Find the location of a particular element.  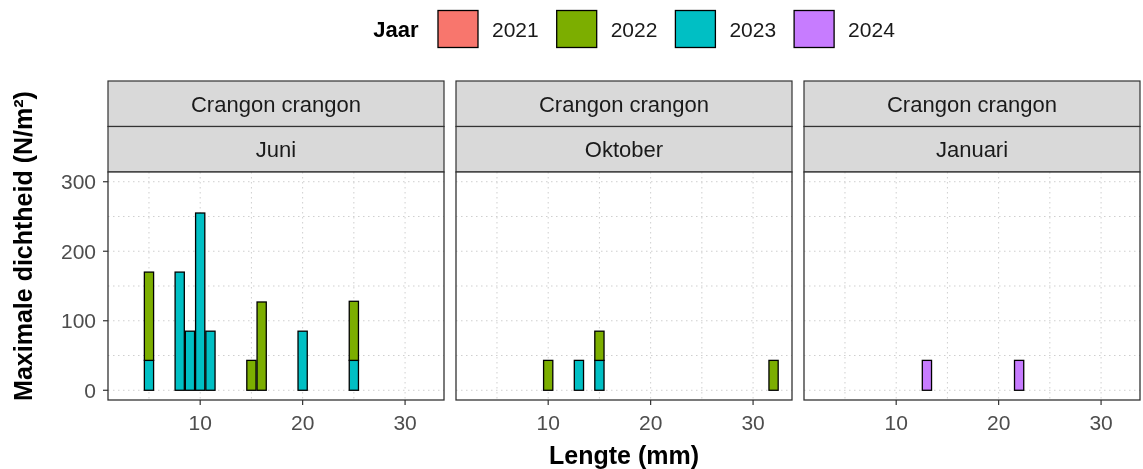

y-tick-label: 200 is located at coordinates (78, 251).